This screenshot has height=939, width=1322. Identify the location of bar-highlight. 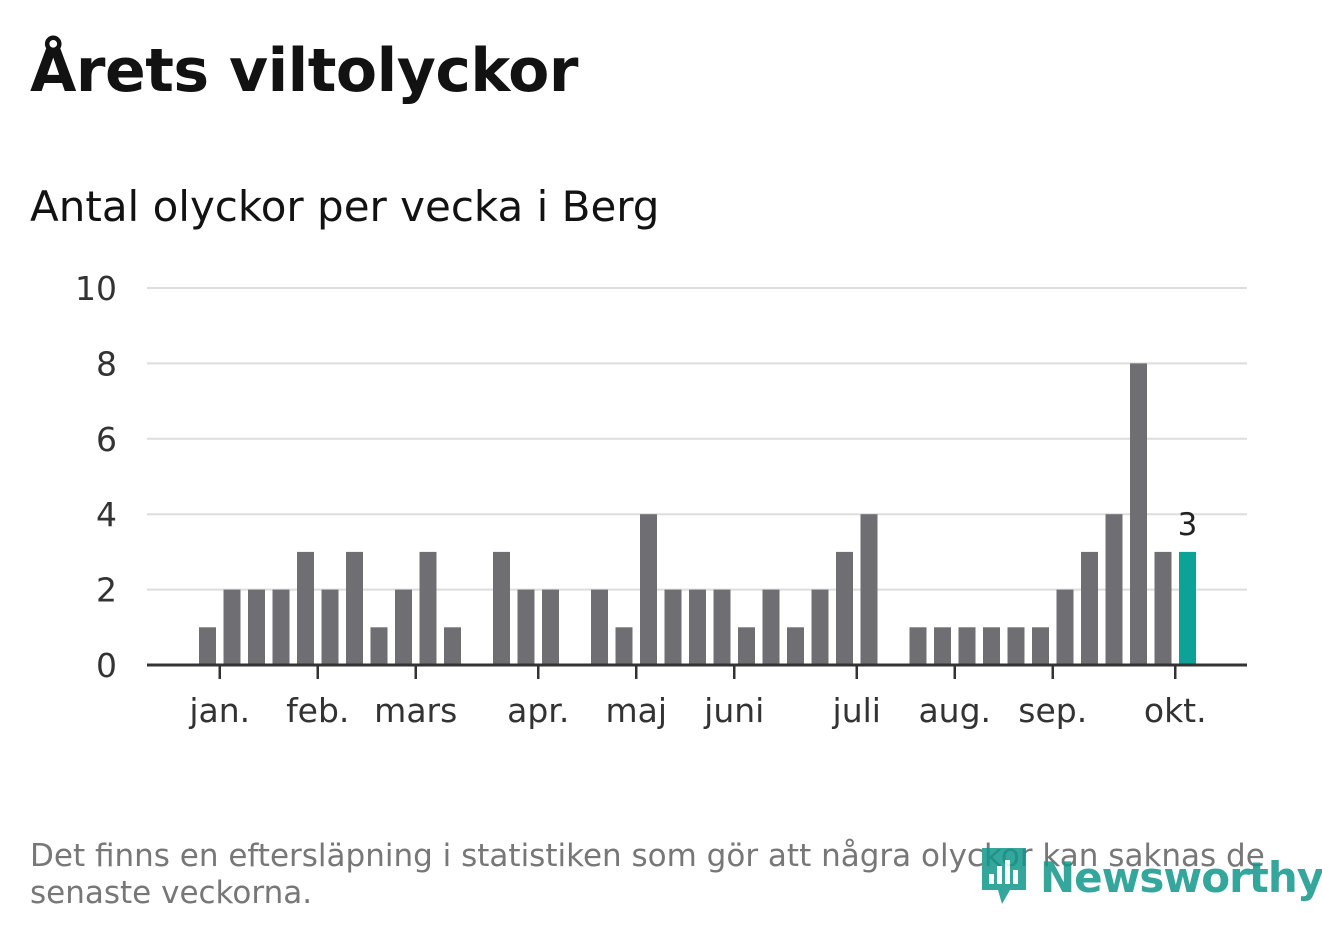
(1187, 608).